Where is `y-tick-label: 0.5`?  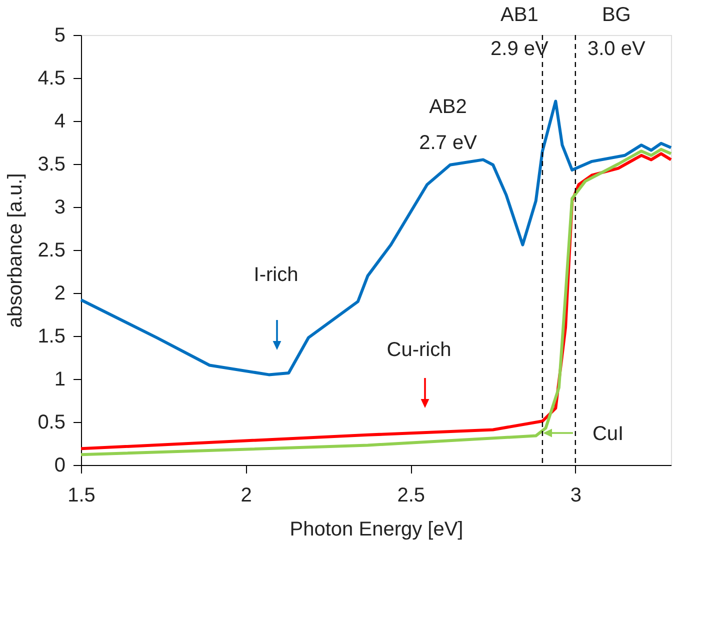
y-tick-label: 0.5 is located at coordinates (52, 423).